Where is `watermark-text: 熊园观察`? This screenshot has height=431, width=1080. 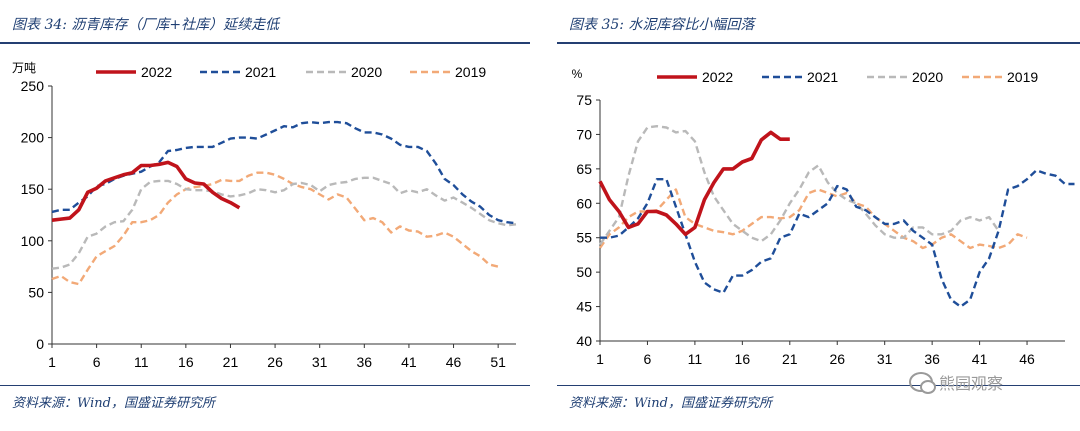 watermark-text: 熊园观察 is located at coordinates (971, 383).